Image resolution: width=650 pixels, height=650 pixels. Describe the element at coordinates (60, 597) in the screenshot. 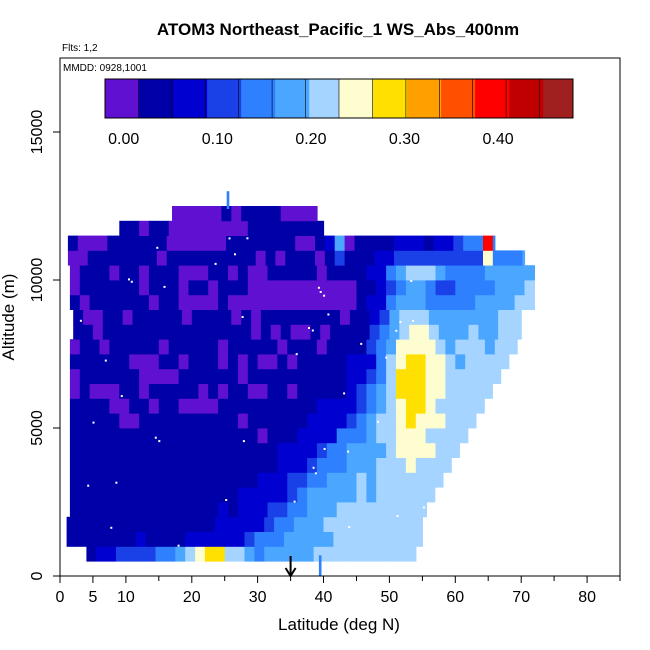

I see `x-tick-label: 0` at that location.